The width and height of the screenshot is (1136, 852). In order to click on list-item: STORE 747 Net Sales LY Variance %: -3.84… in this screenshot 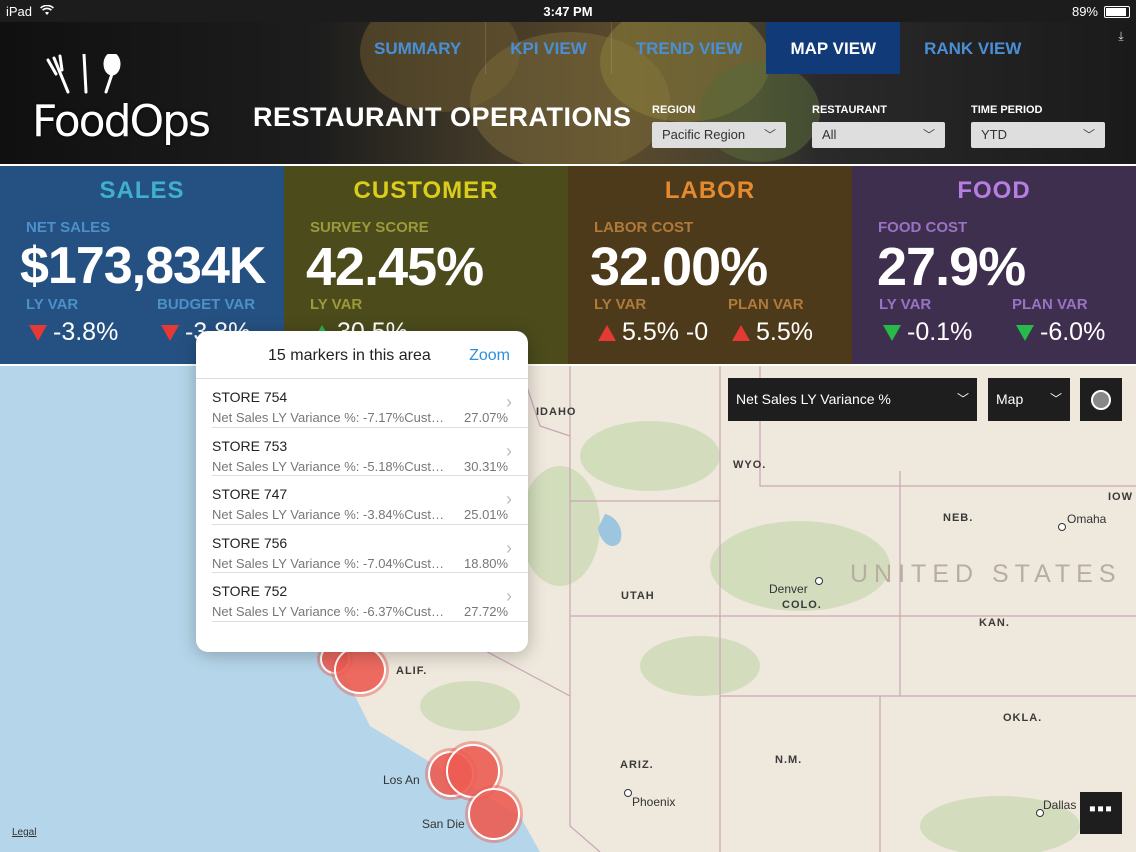, I will do `click(370, 500)`.